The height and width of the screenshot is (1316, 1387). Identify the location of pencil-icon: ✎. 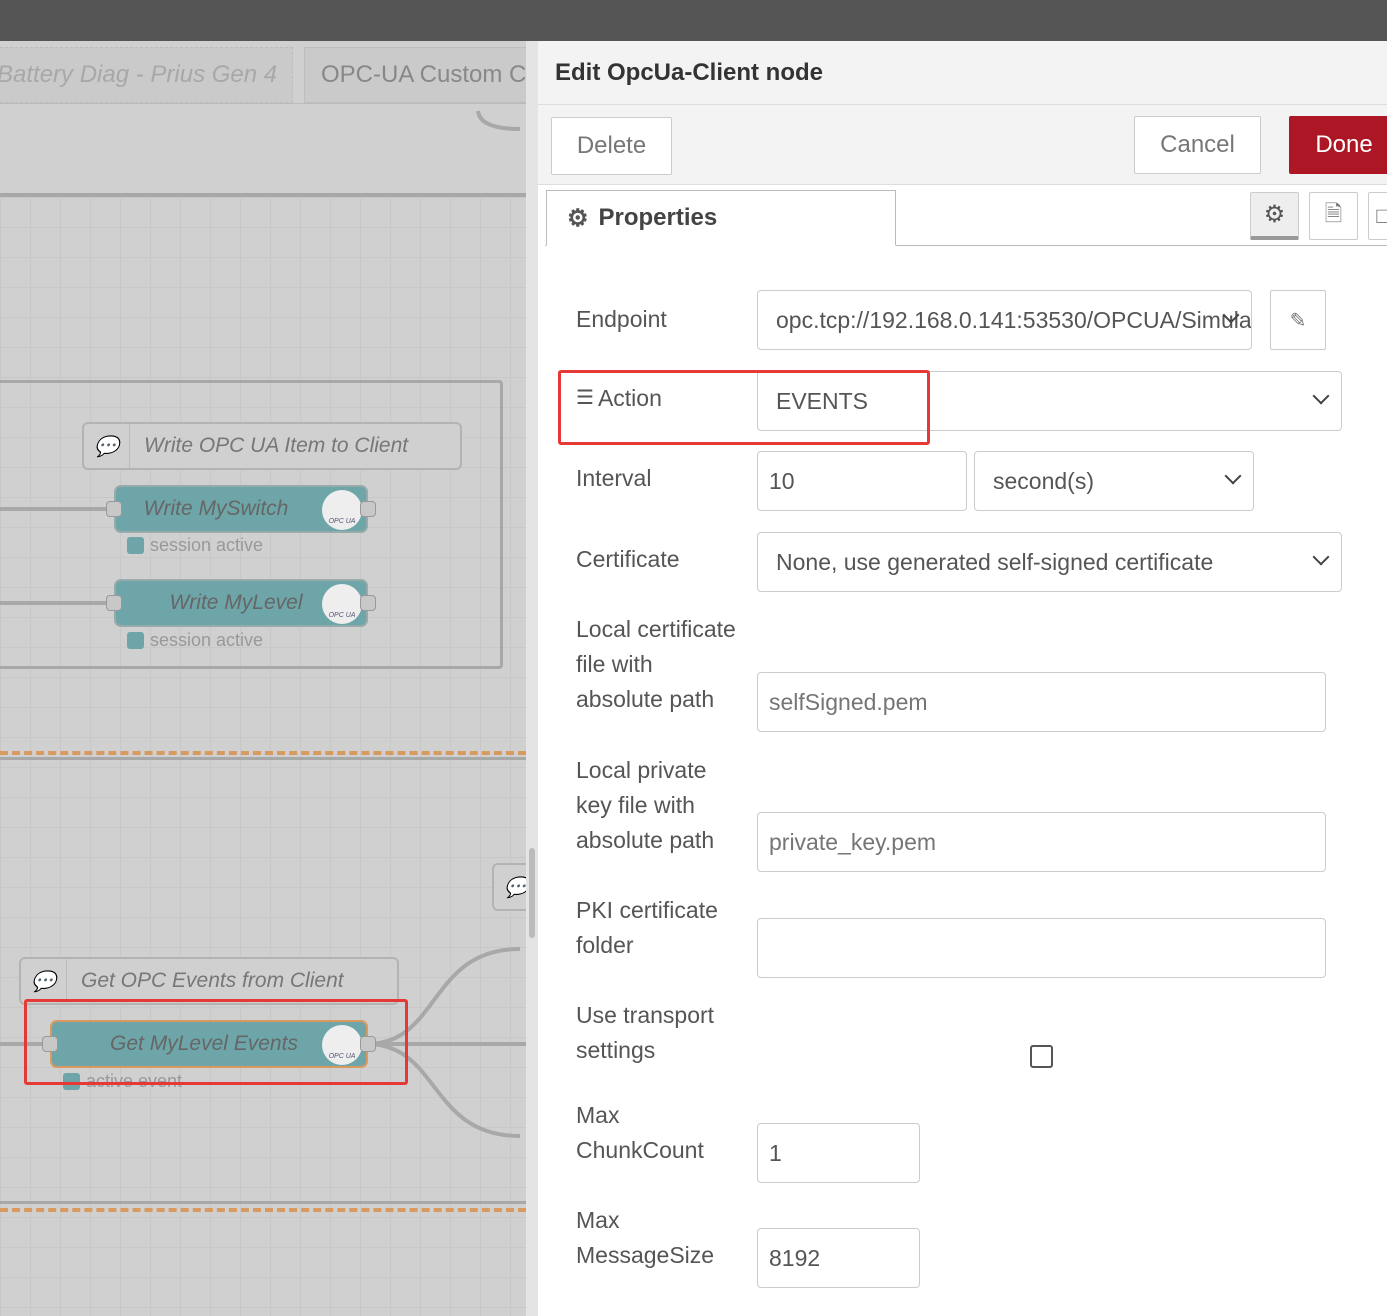
(1298, 320).